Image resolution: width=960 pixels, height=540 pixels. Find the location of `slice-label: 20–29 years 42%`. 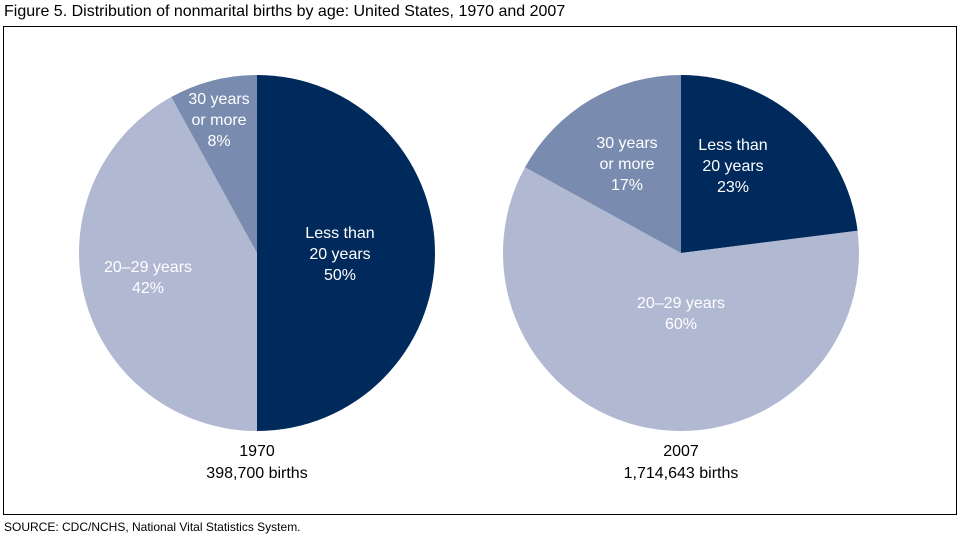

slice-label: 20–29 years 42% is located at coordinates (148, 278).